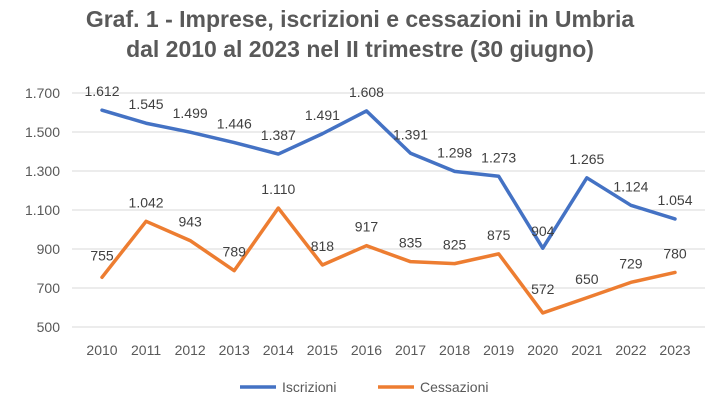  What do you see at coordinates (42, 93) in the screenshot?
I see `y-tick-label: 1.700` at bounding box center [42, 93].